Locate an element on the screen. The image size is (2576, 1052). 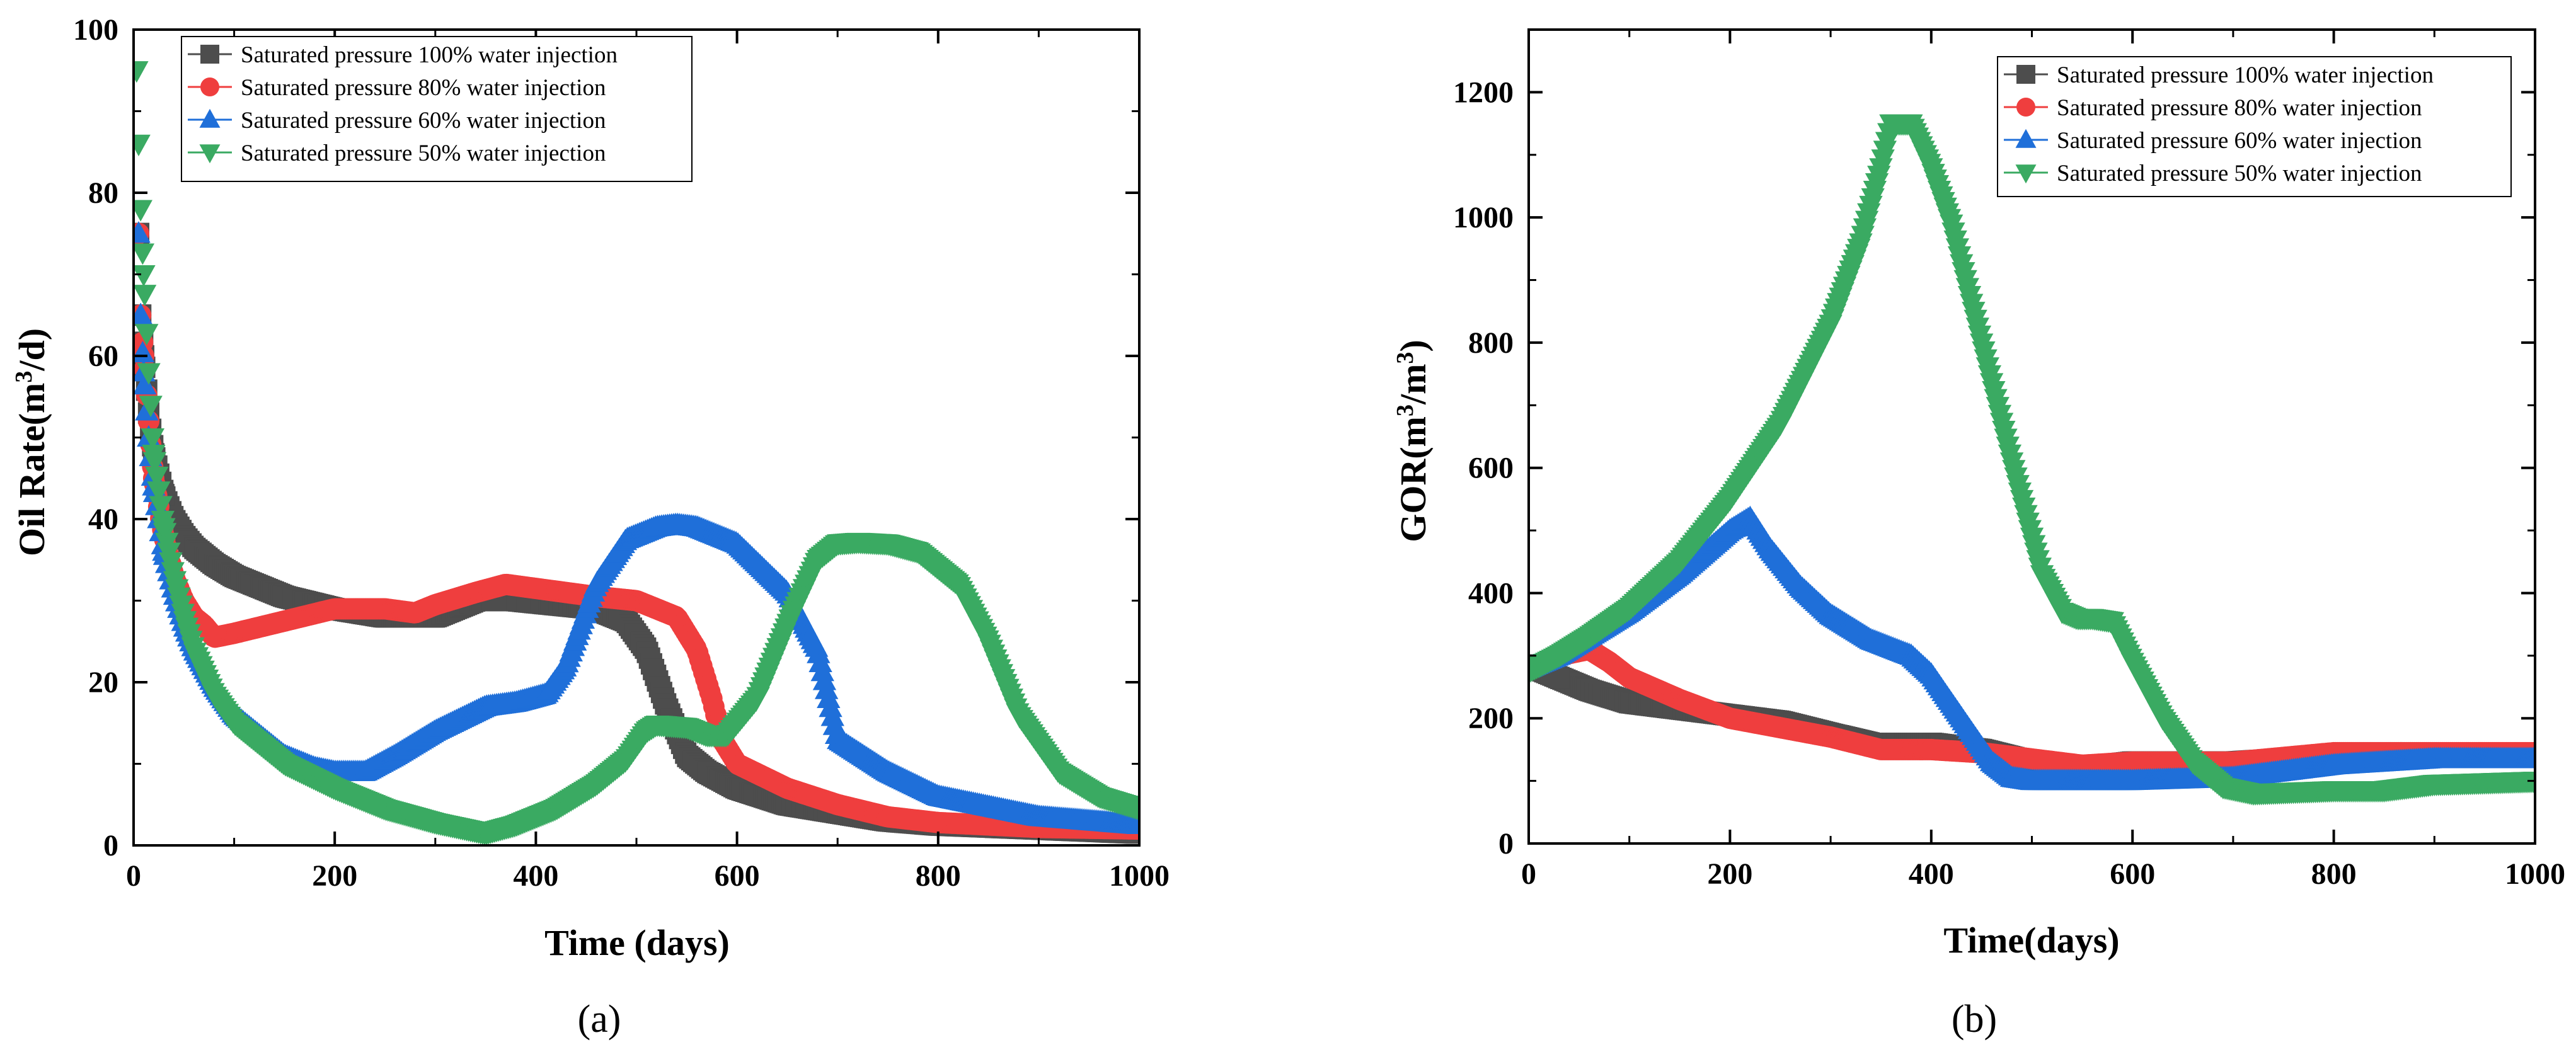
panel-a-legend-label-1: Saturated pressure 100% water injection is located at coordinates (429, 55).